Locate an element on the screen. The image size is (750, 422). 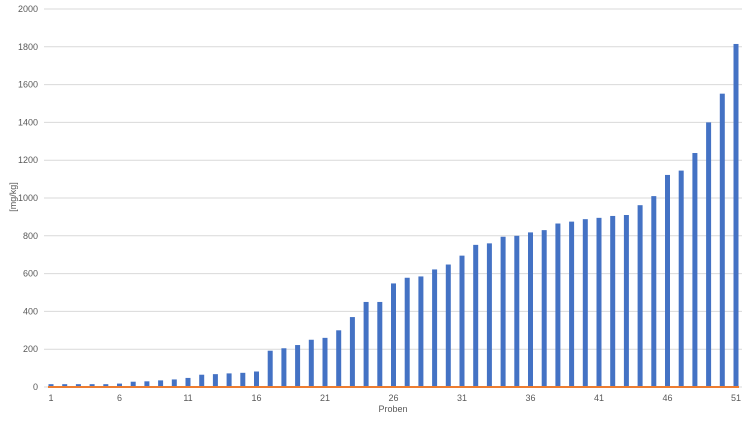
y-tick-label: 1200 is located at coordinates (28, 160).